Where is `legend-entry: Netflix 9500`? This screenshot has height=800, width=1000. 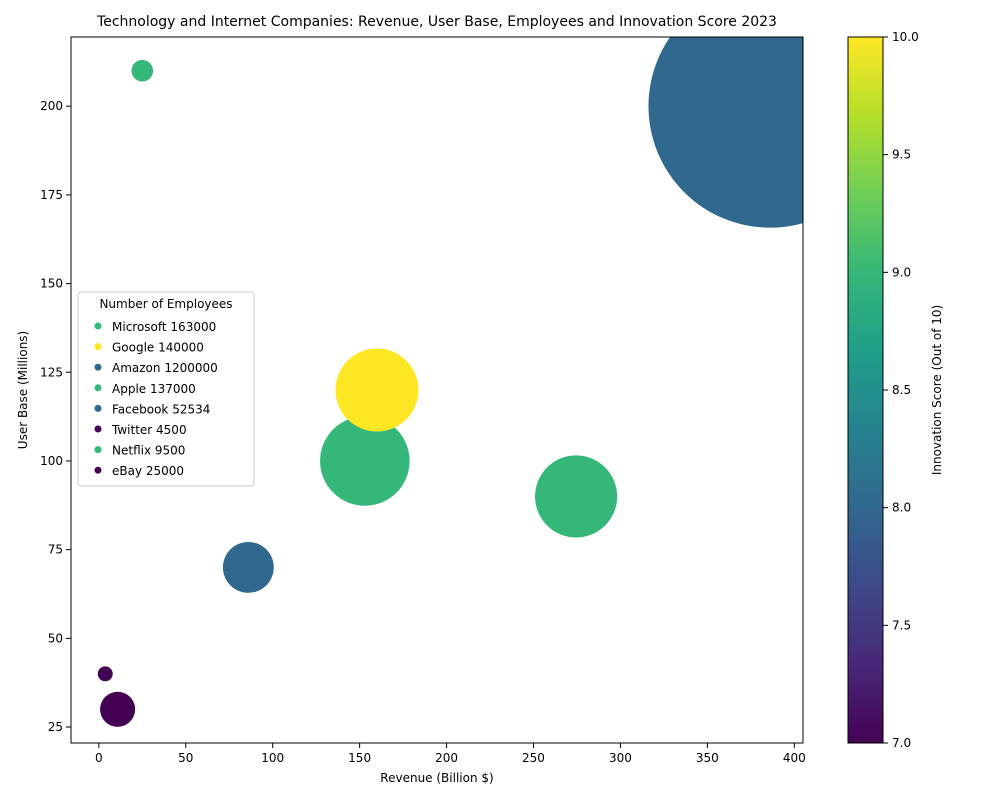 legend-entry: Netflix 9500 is located at coordinates (148, 451).